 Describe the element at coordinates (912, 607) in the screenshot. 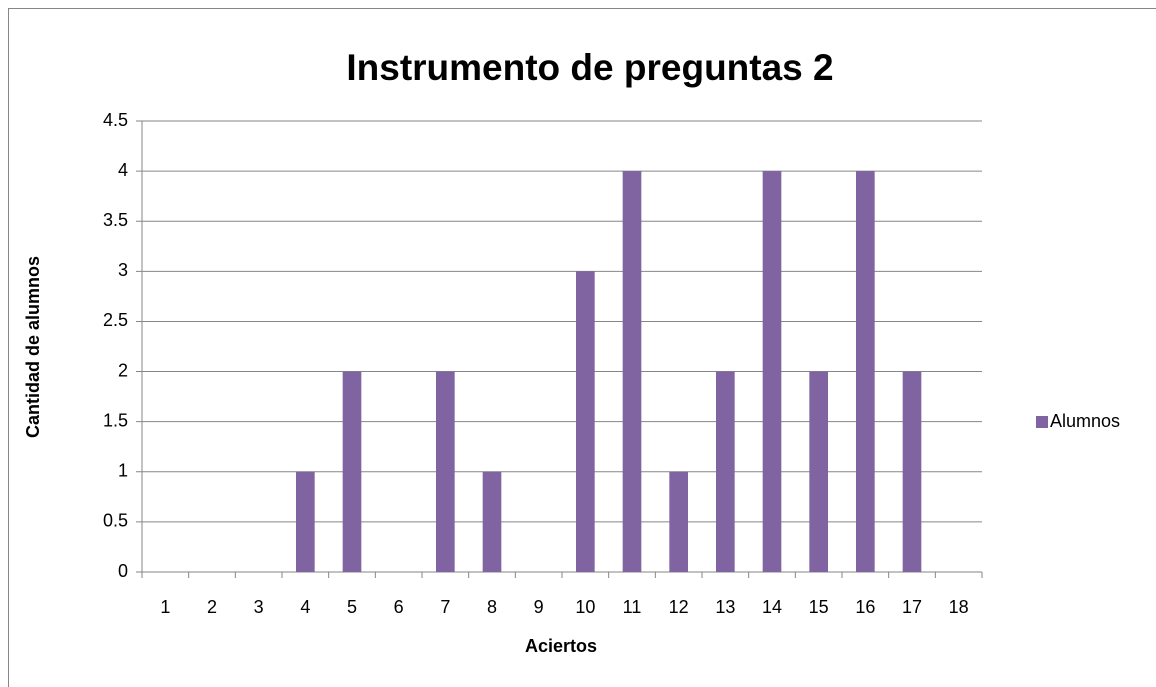

I see `x-tick-label: 17` at that location.